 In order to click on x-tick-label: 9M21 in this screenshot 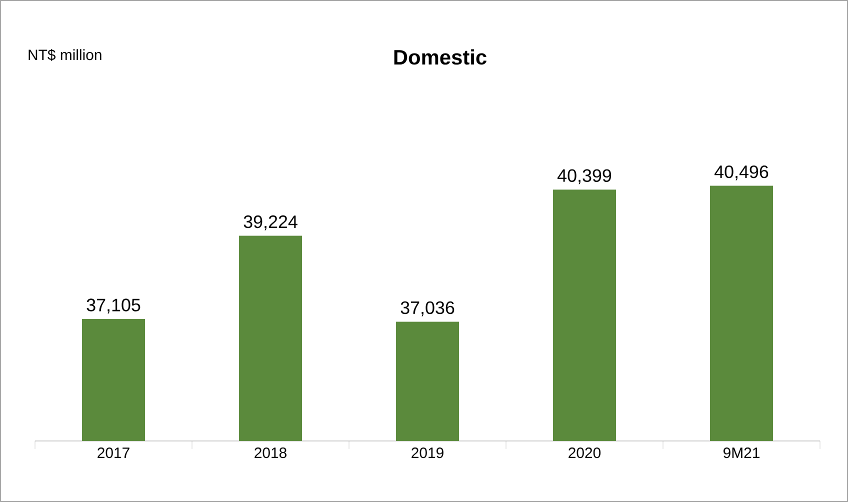, I will do `click(742, 453)`.